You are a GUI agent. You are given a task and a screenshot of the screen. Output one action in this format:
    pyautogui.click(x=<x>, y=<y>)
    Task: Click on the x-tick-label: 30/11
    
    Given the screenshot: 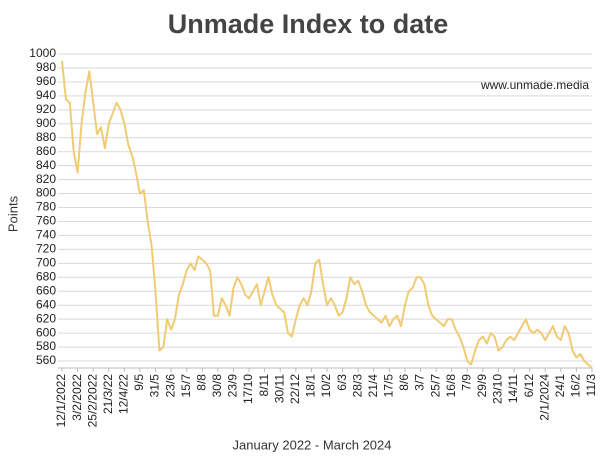 What is the action you would take?
    pyautogui.click(x=279, y=388)
    